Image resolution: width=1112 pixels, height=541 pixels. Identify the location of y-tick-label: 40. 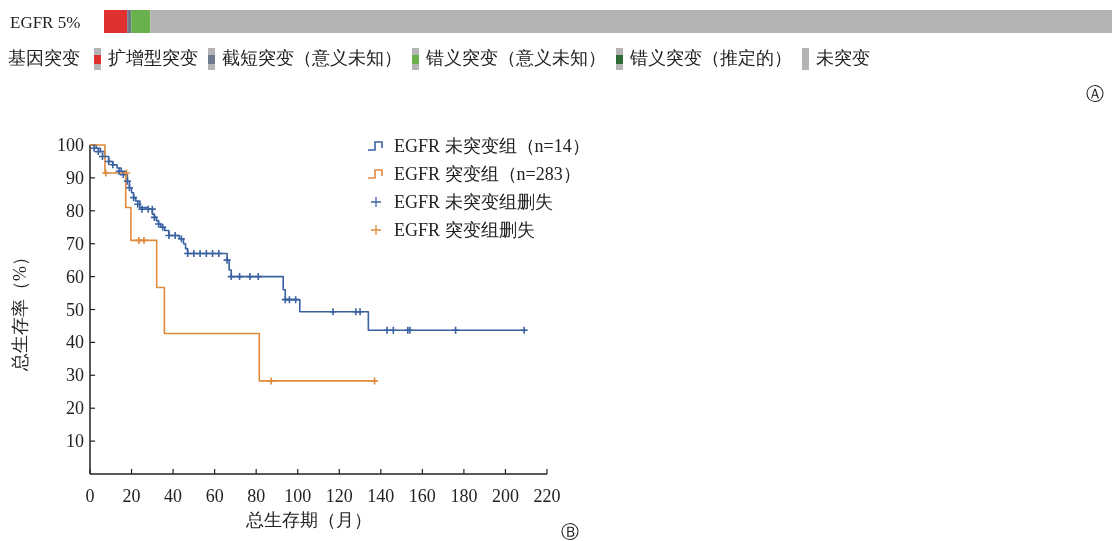
(75, 342).